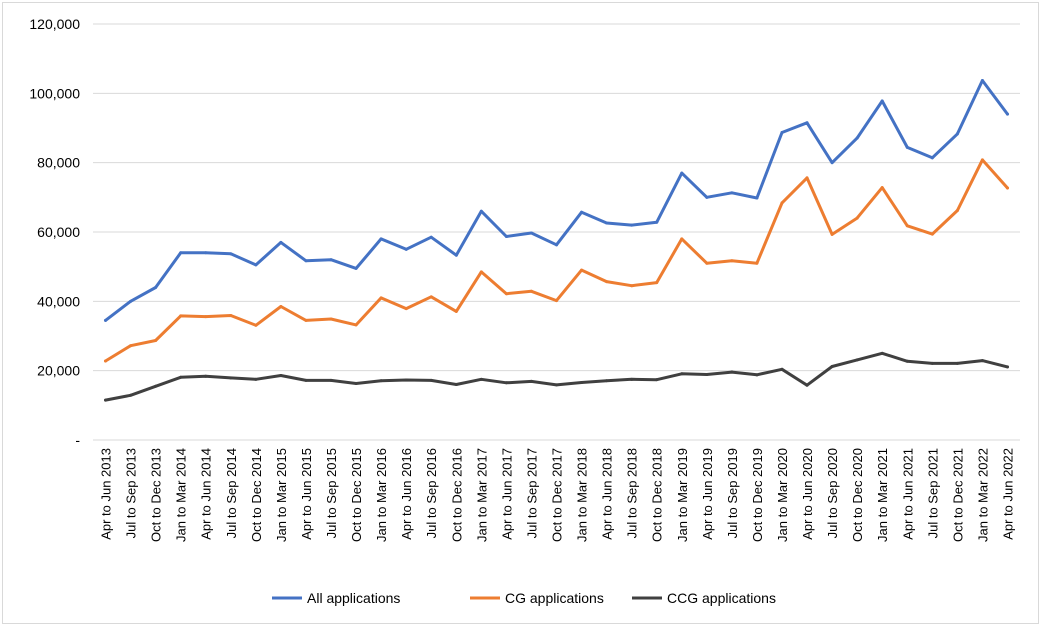  What do you see at coordinates (932, 493) in the screenshot?
I see `x-tick-label: Jul to Sep 2021` at bounding box center [932, 493].